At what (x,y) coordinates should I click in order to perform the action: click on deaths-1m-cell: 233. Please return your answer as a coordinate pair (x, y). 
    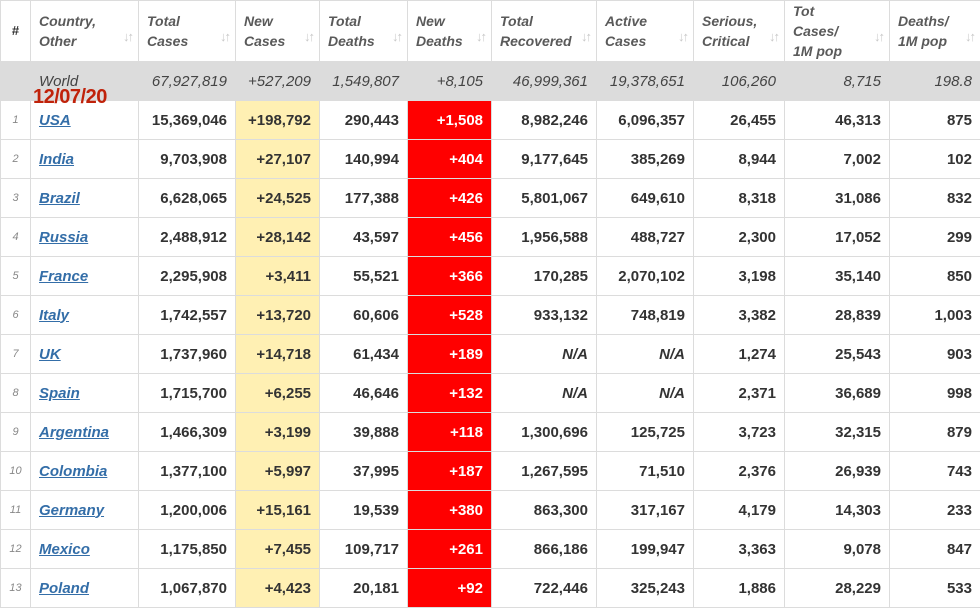
    Looking at the image, I should click on (935, 510).